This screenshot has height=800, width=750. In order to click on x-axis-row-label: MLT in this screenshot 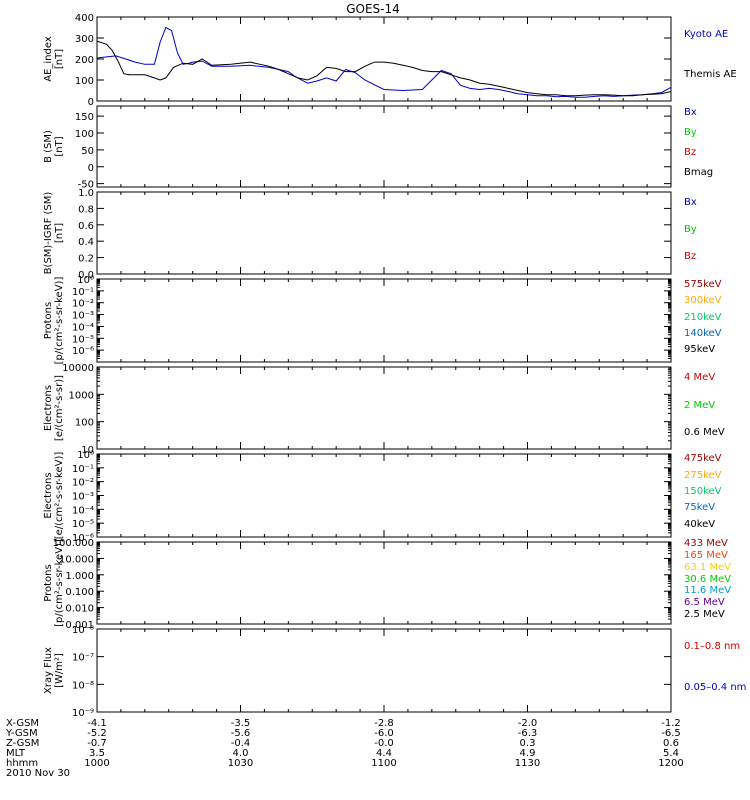, I will do `click(16, 753)`.